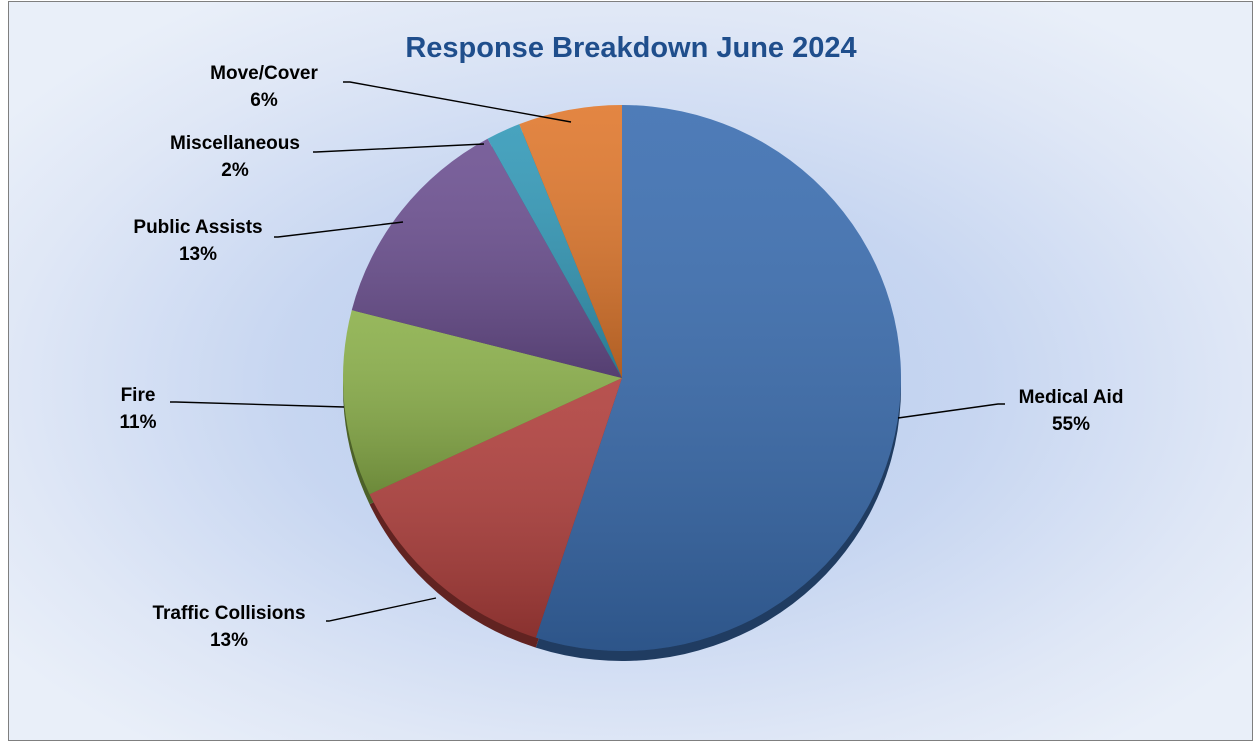 This screenshot has height=741, width=1254. I want to click on leader-line-traffic-collisions, so click(381, 609).